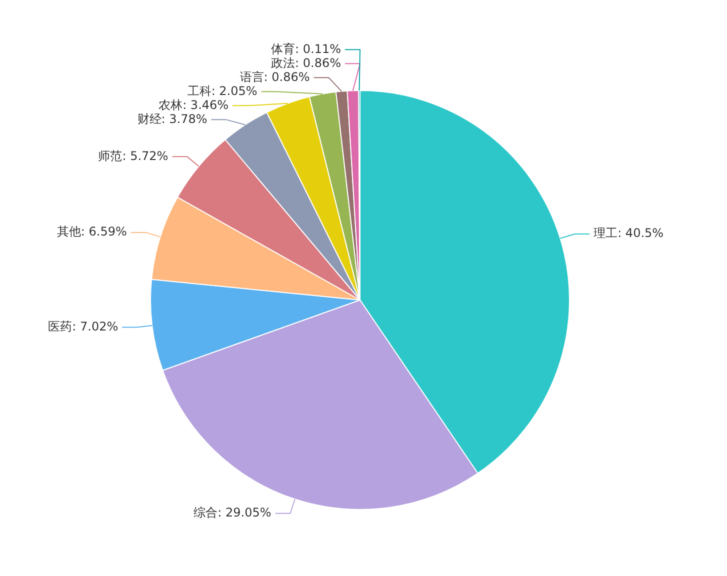 This screenshot has width=727, height=576. I want to click on slice-label: 政法: 0.86%, so click(306, 63).